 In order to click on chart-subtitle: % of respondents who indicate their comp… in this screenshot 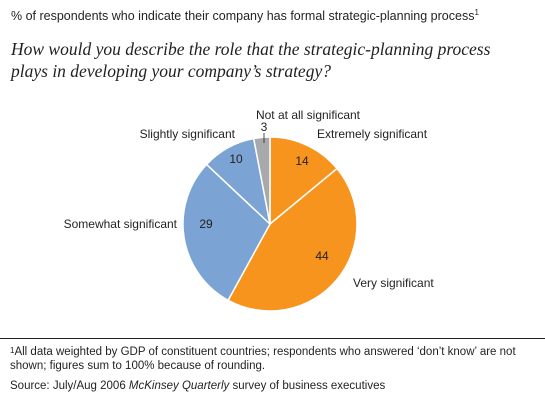, I will do `click(245, 15)`.